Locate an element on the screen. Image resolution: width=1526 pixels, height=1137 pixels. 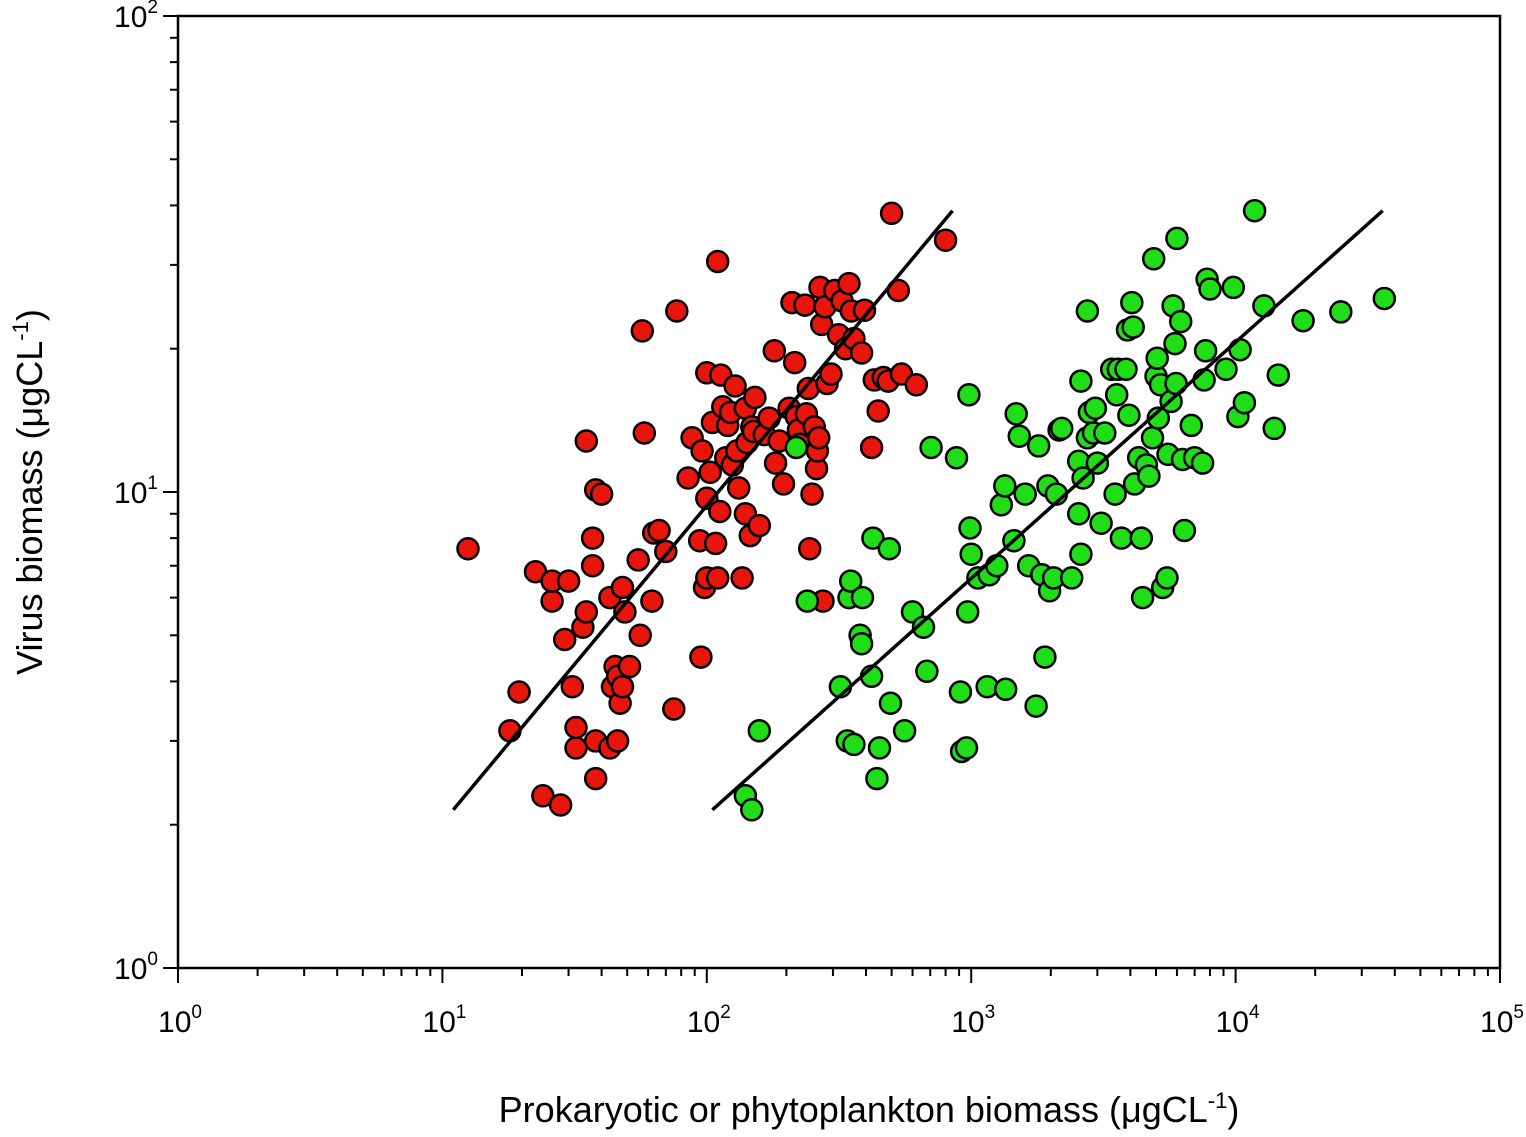
y-axis-label-close: ) is located at coordinates (29, 315).